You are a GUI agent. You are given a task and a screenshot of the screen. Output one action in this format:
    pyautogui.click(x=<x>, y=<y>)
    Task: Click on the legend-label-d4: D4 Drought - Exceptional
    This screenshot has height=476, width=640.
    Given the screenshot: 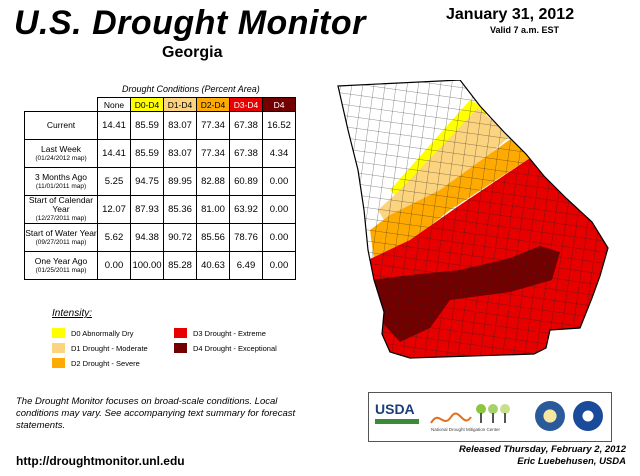 What is the action you would take?
    pyautogui.click(x=235, y=348)
    